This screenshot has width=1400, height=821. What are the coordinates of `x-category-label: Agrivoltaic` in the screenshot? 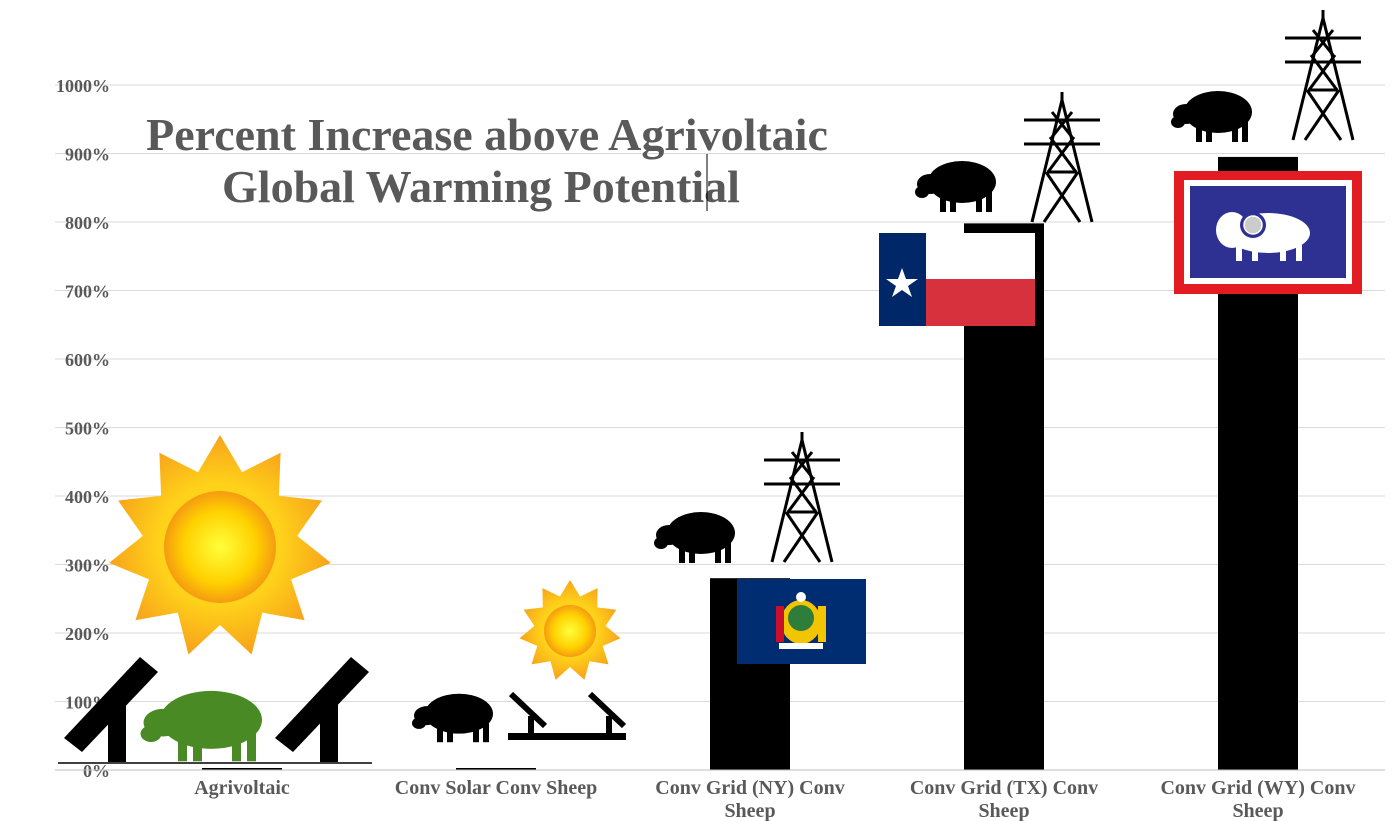 It's located at (242, 788).